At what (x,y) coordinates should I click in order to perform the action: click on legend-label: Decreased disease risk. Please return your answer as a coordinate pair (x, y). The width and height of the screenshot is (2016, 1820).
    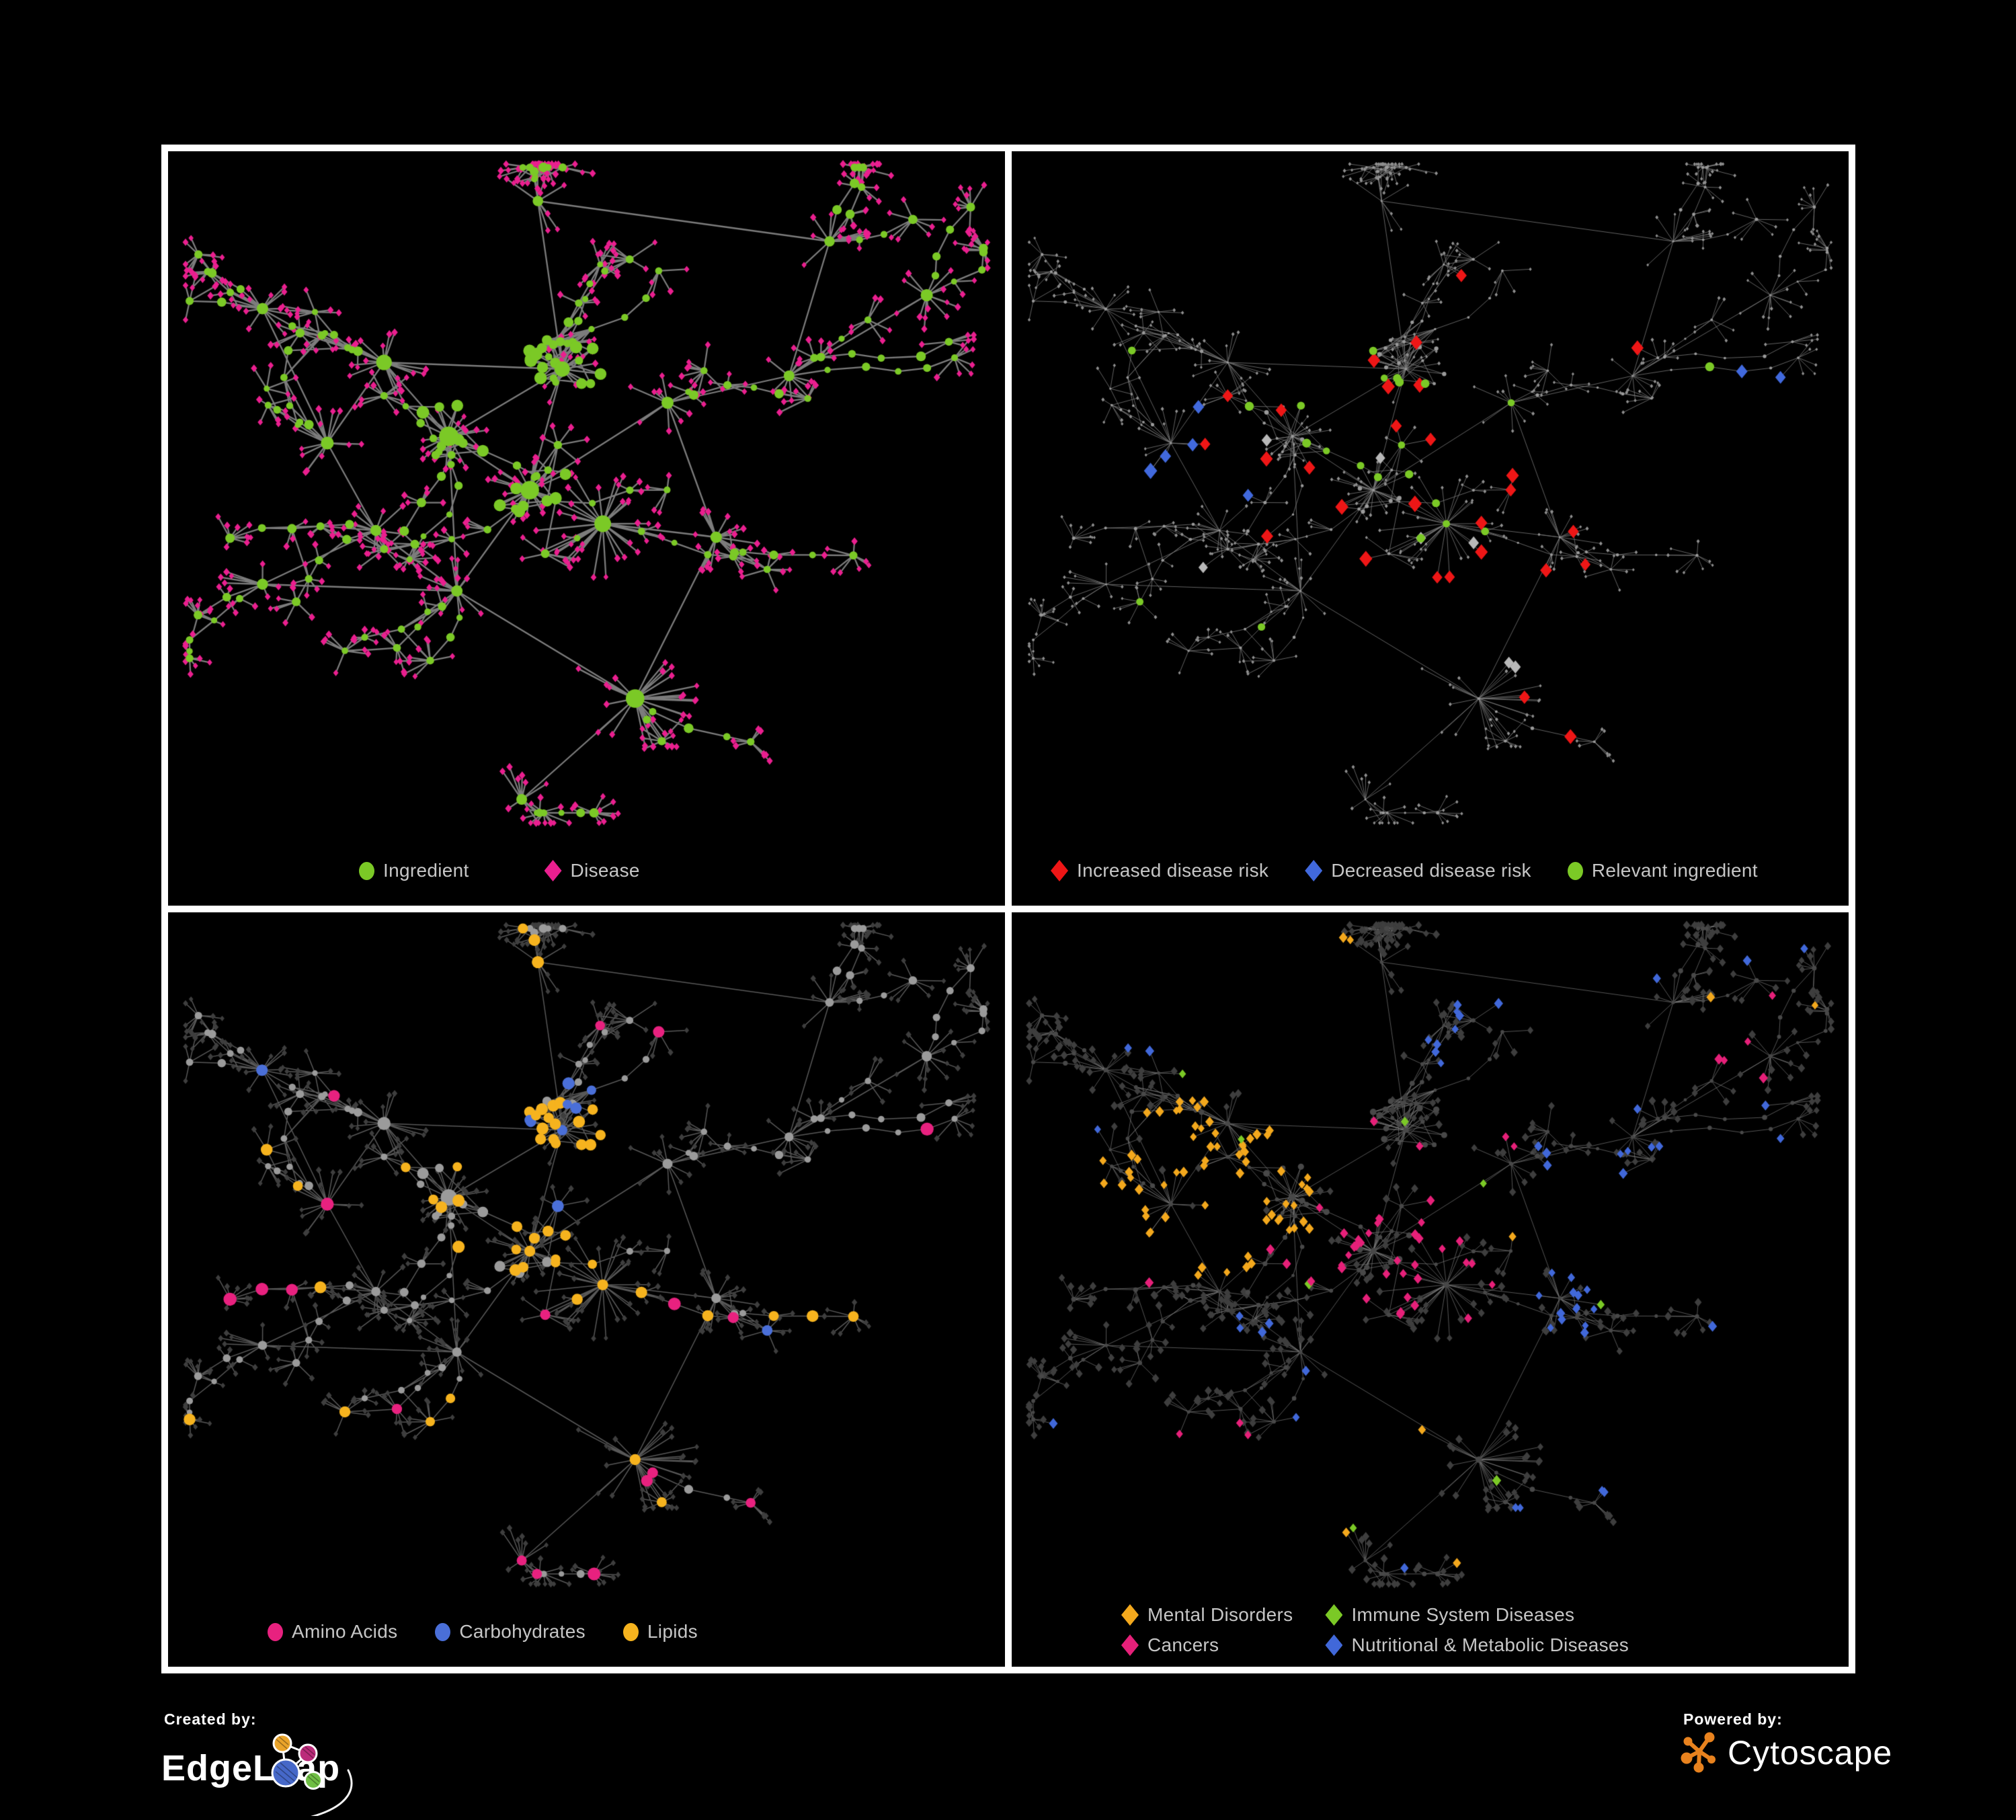
    Looking at the image, I should click on (1431, 870).